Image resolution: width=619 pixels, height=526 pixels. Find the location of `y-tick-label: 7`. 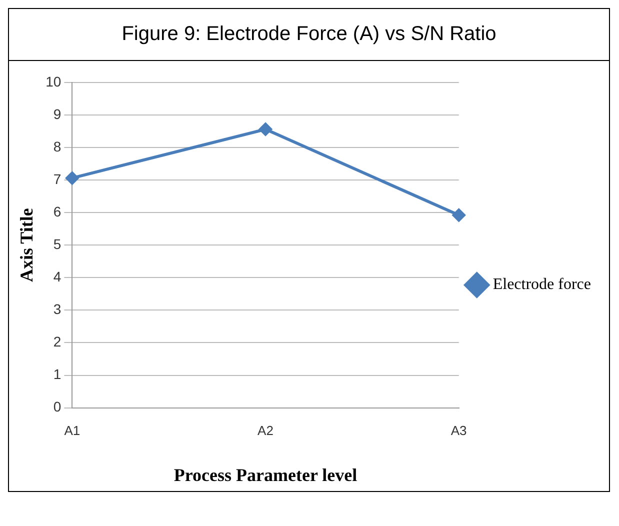

y-tick-label: 7 is located at coordinates (57, 178).